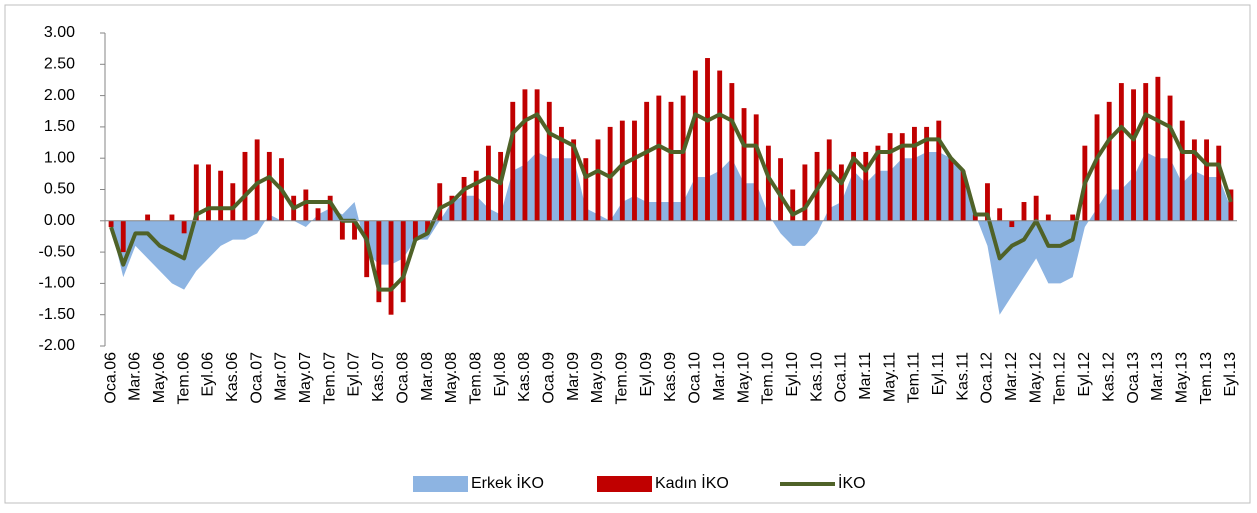  Describe the element at coordinates (329, 378) in the screenshot. I see `x-tick-label: Tem.07` at that location.